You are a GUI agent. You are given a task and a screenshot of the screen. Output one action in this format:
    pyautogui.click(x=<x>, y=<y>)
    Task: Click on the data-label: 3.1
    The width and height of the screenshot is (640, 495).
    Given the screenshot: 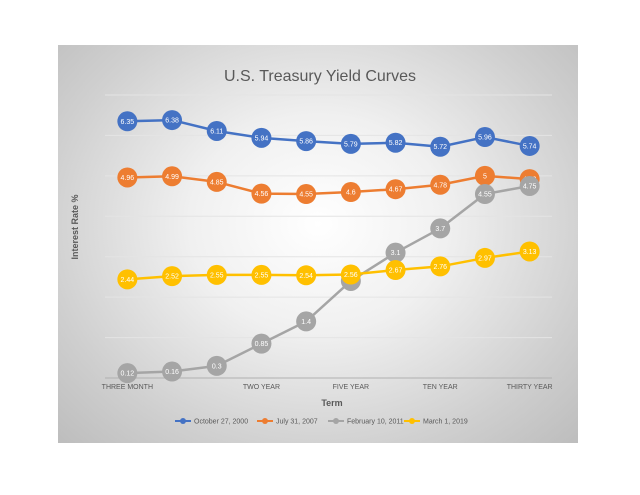 What is the action you would take?
    pyautogui.click(x=396, y=253)
    